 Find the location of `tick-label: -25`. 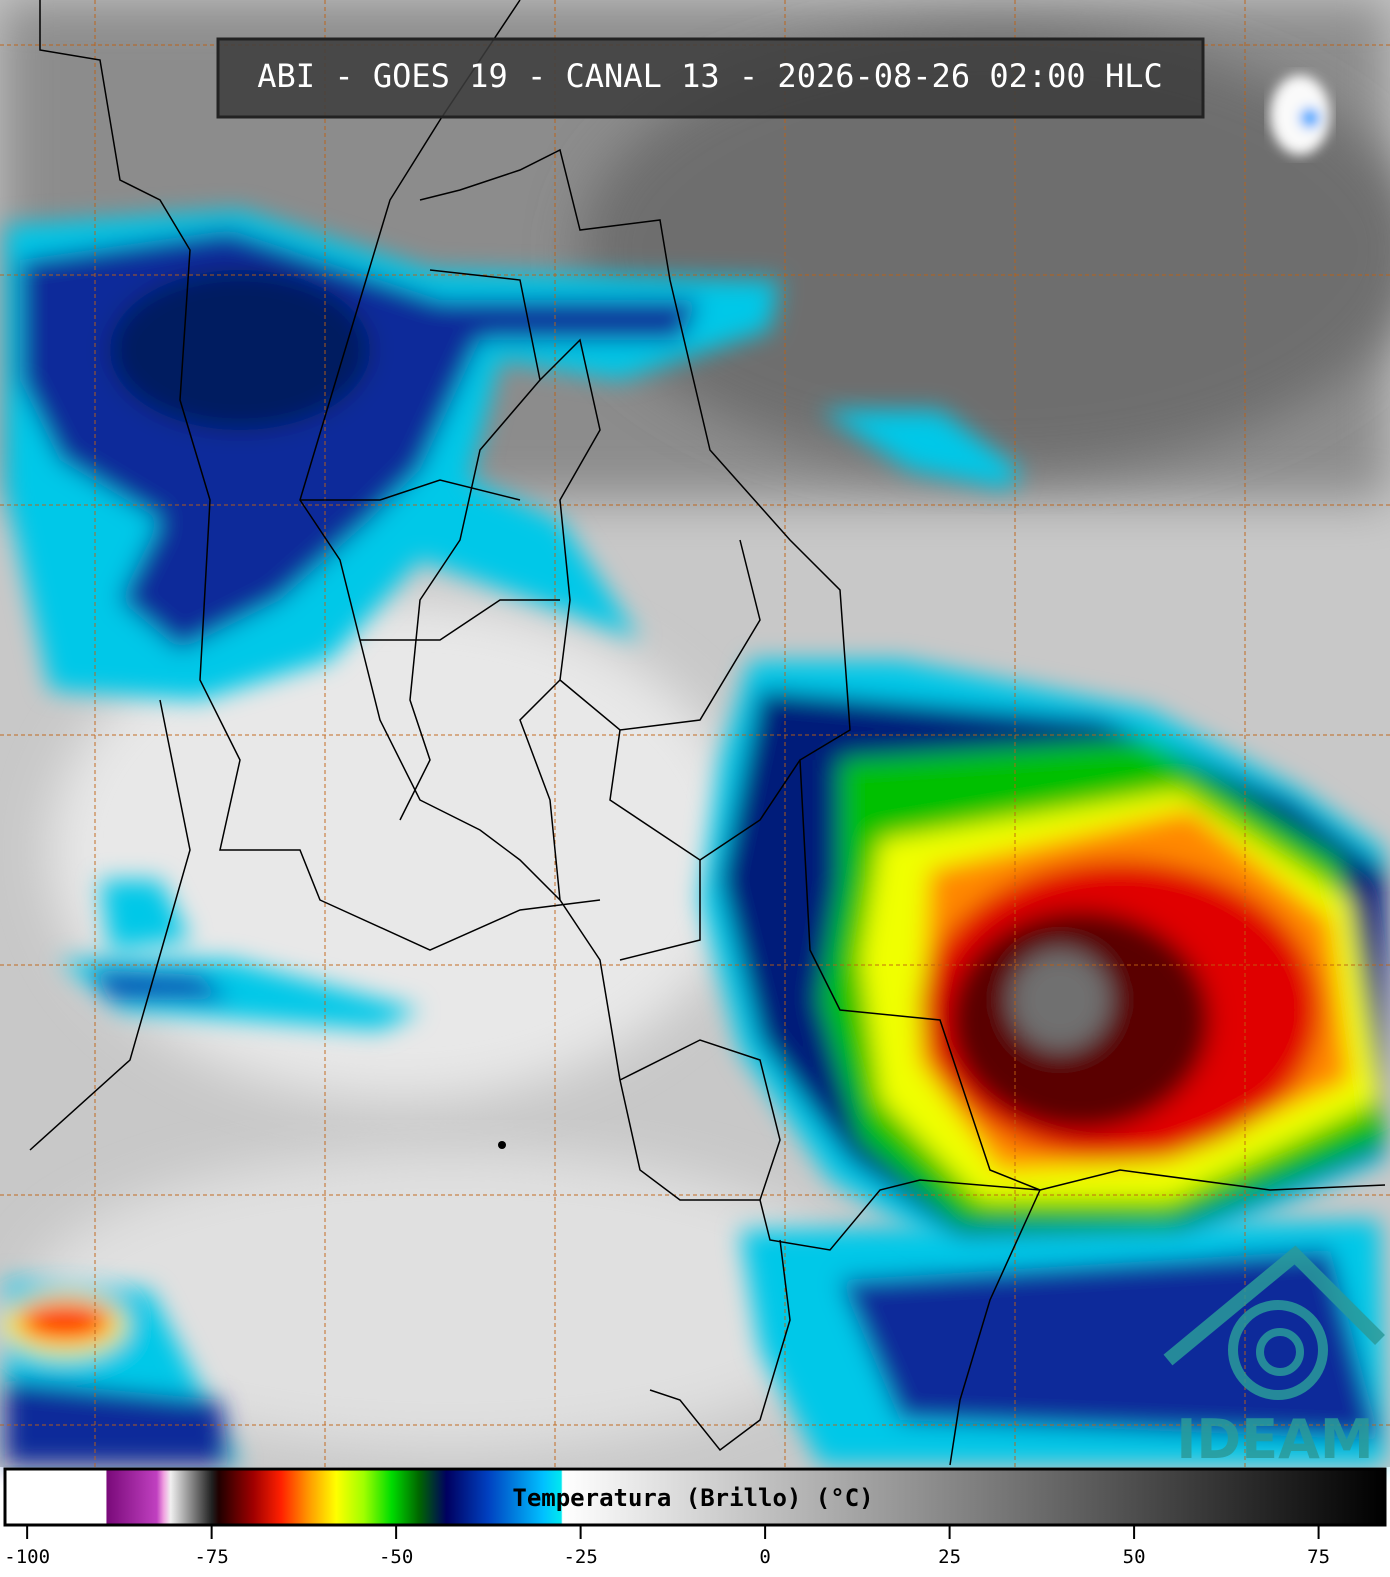

tick-label: -25 is located at coordinates (580, 1557).